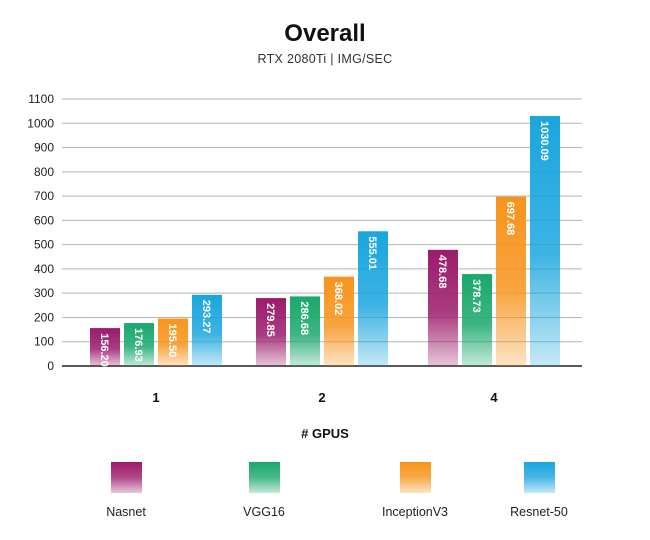  I want to click on x-tick-label: 4, so click(494, 397).